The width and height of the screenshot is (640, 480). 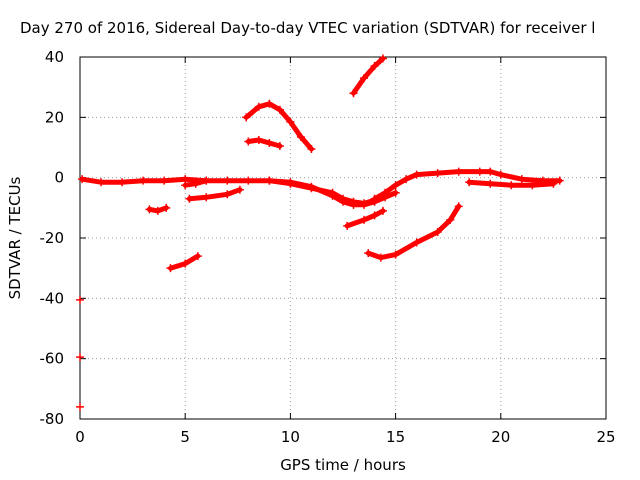 What do you see at coordinates (500, 437) in the screenshot?
I see `x-tick-label: 20` at bounding box center [500, 437].